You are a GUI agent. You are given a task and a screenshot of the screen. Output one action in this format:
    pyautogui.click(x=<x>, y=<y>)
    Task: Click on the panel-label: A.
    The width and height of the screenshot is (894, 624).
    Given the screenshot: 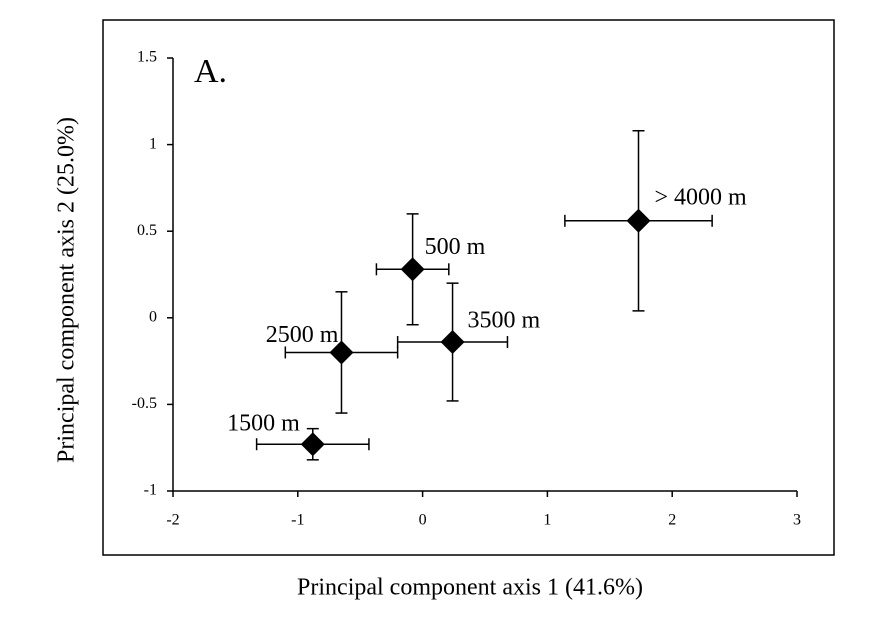 What is the action you would take?
    pyautogui.click(x=210, y=71)
    